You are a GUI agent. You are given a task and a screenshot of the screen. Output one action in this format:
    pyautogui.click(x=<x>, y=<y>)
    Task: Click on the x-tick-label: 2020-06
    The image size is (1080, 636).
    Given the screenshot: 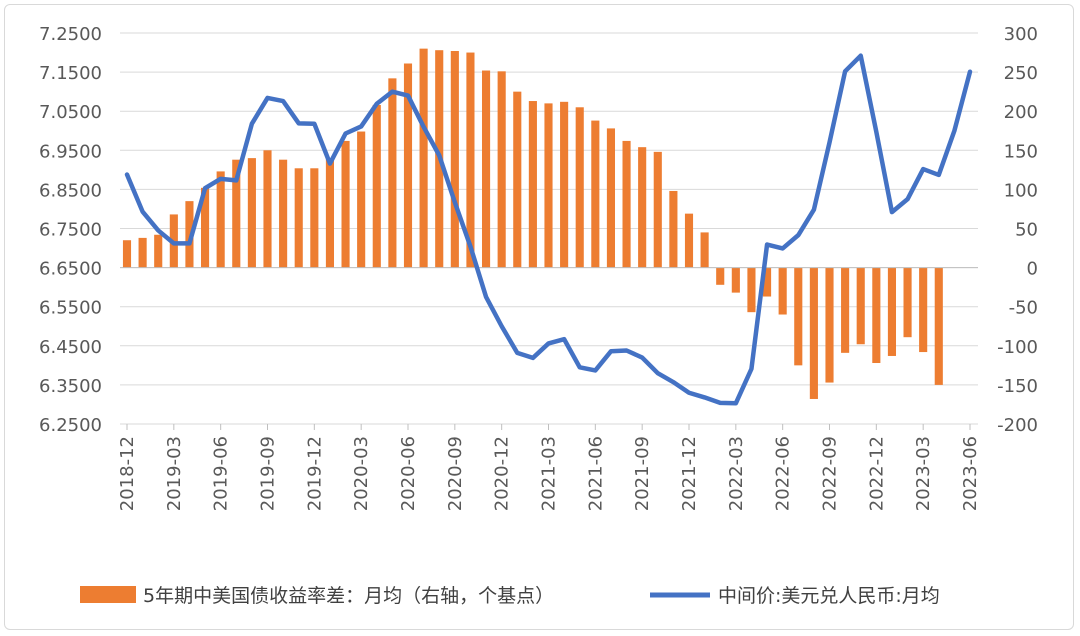 What is the action you would take?
    pyautogui.click(x=408, y=473)
    